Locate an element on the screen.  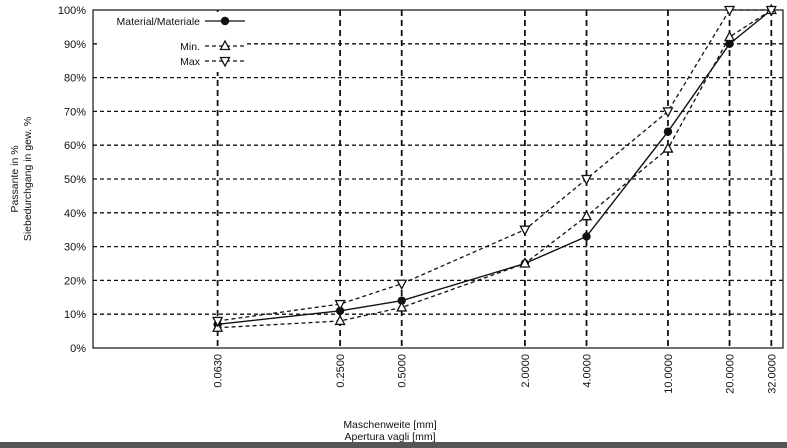
x-tick-label: 0.2500 is located at coordinates (341, 371).